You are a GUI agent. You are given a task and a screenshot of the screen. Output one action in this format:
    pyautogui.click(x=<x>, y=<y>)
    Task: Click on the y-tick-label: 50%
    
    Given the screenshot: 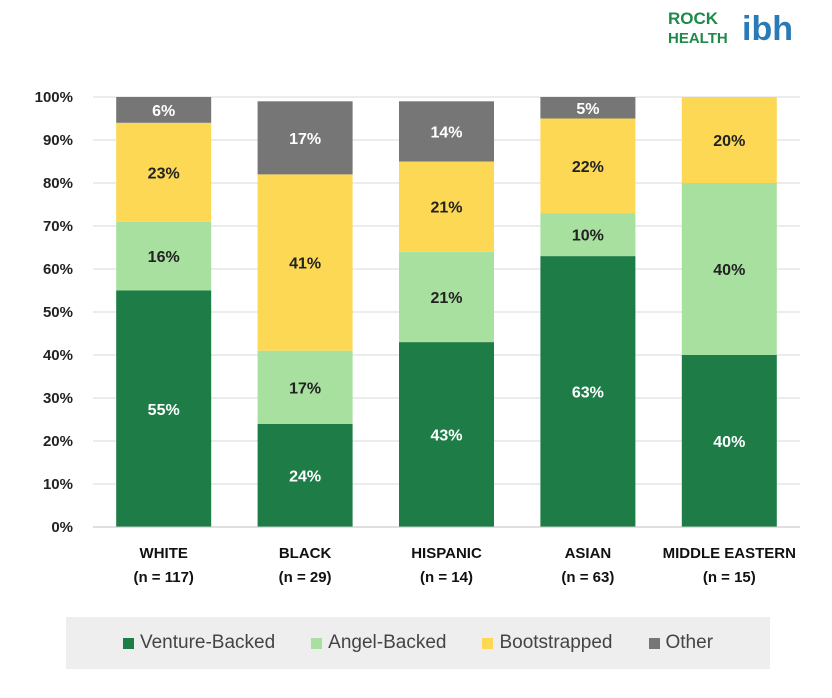 What is the action you would take?
    pyautogui.click(x=58, y=312)
    